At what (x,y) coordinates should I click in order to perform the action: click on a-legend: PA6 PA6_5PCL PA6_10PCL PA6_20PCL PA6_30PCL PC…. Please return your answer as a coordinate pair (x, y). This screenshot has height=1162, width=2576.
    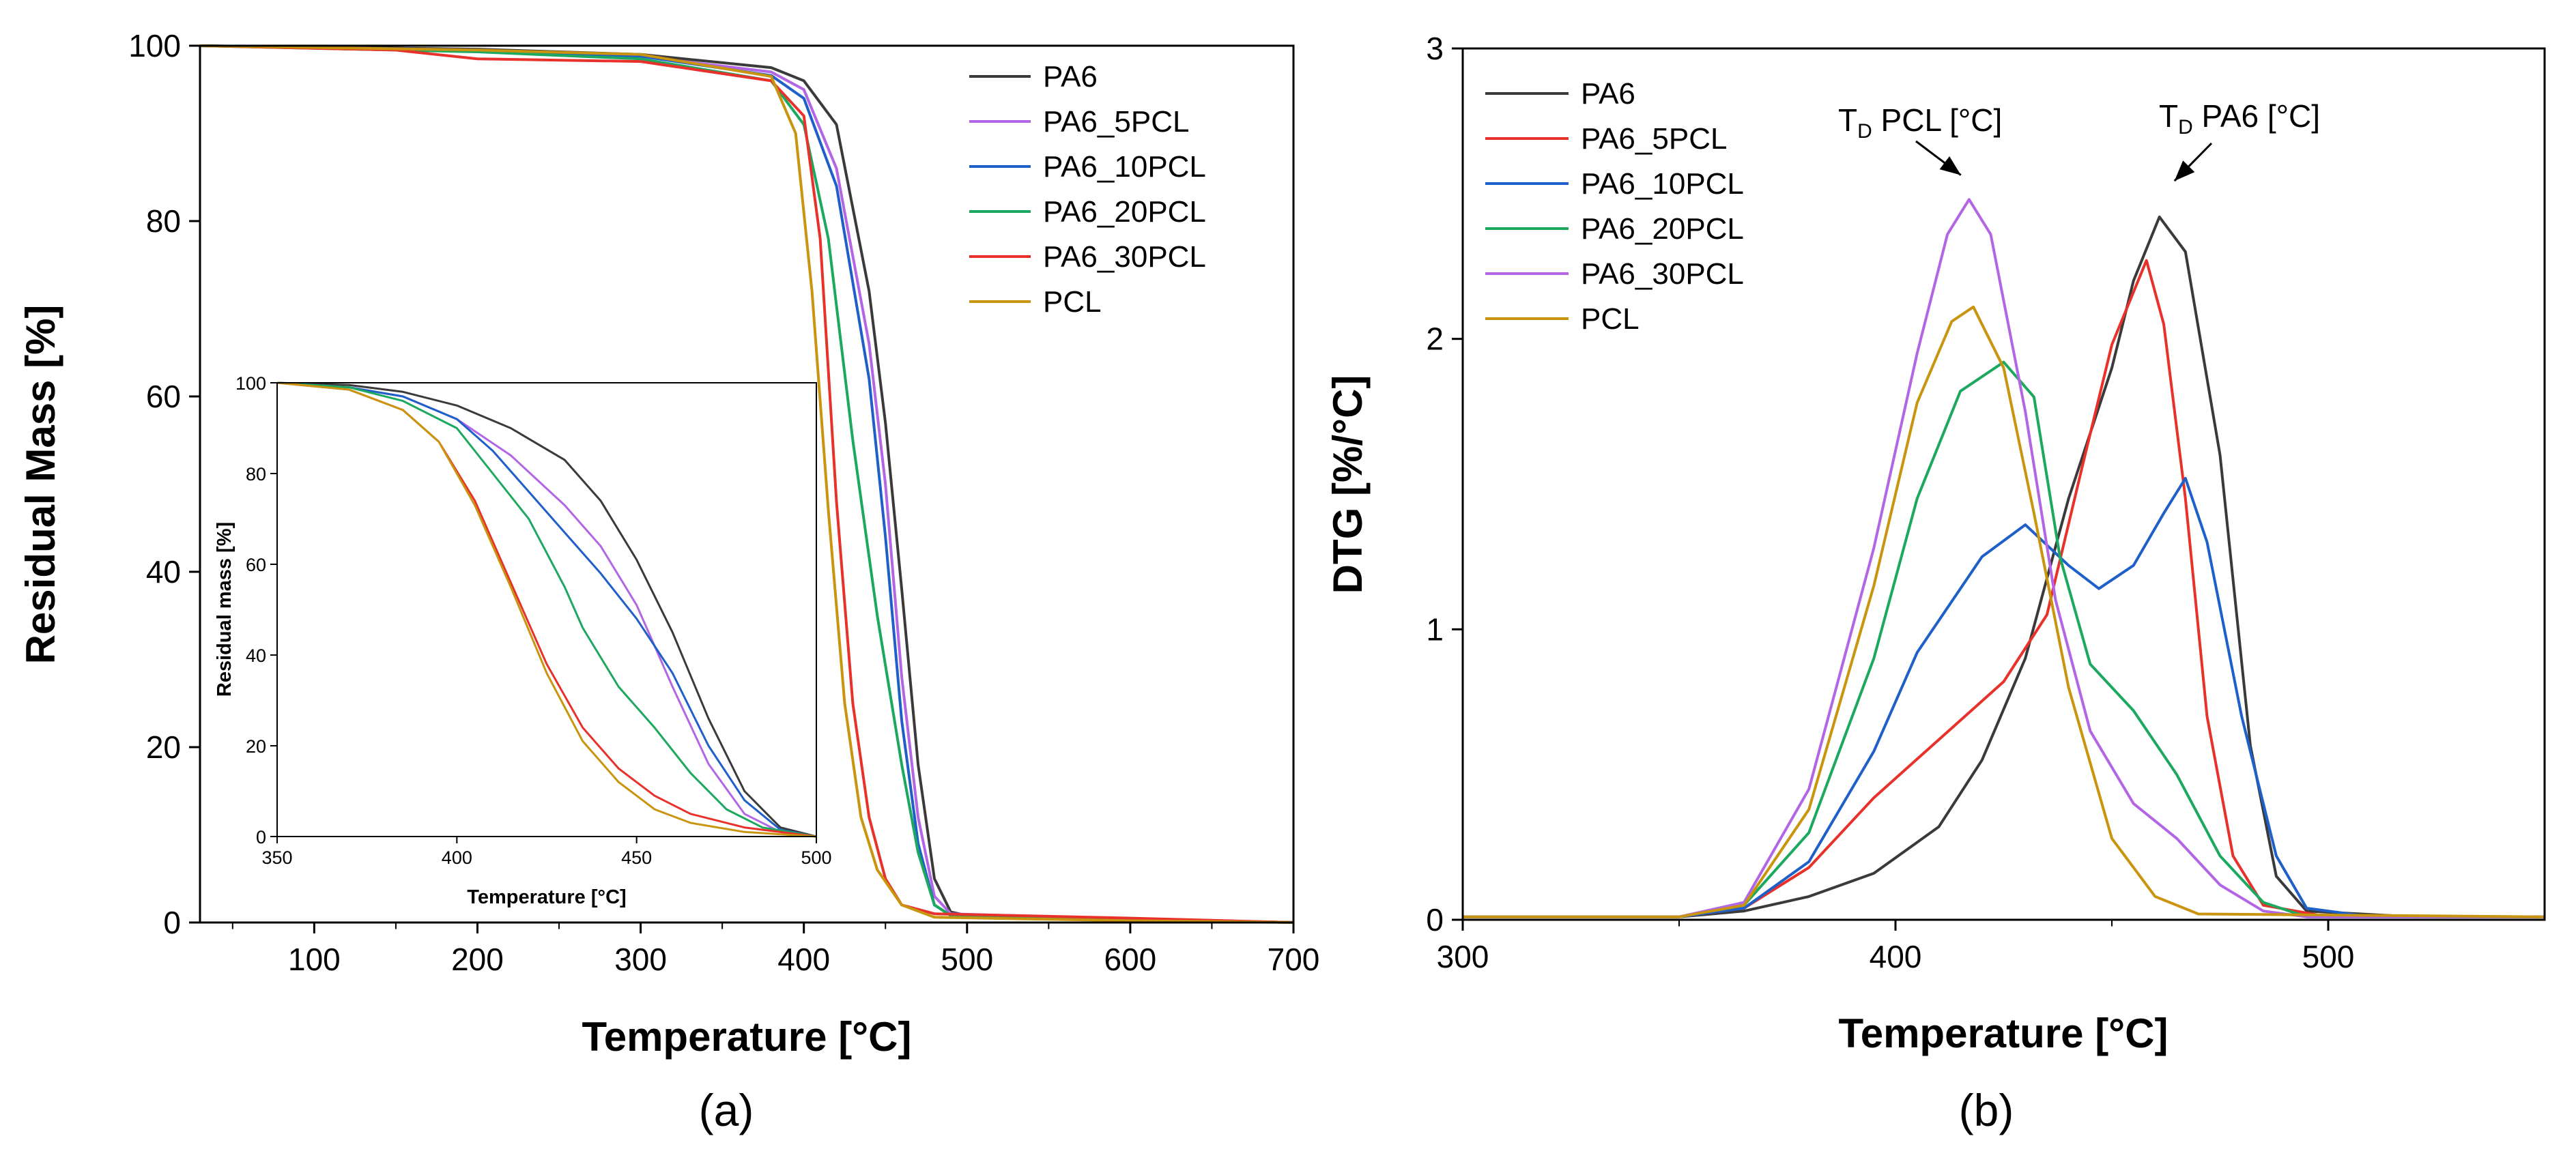
    Looking at the image, I should click on (1087, 190).